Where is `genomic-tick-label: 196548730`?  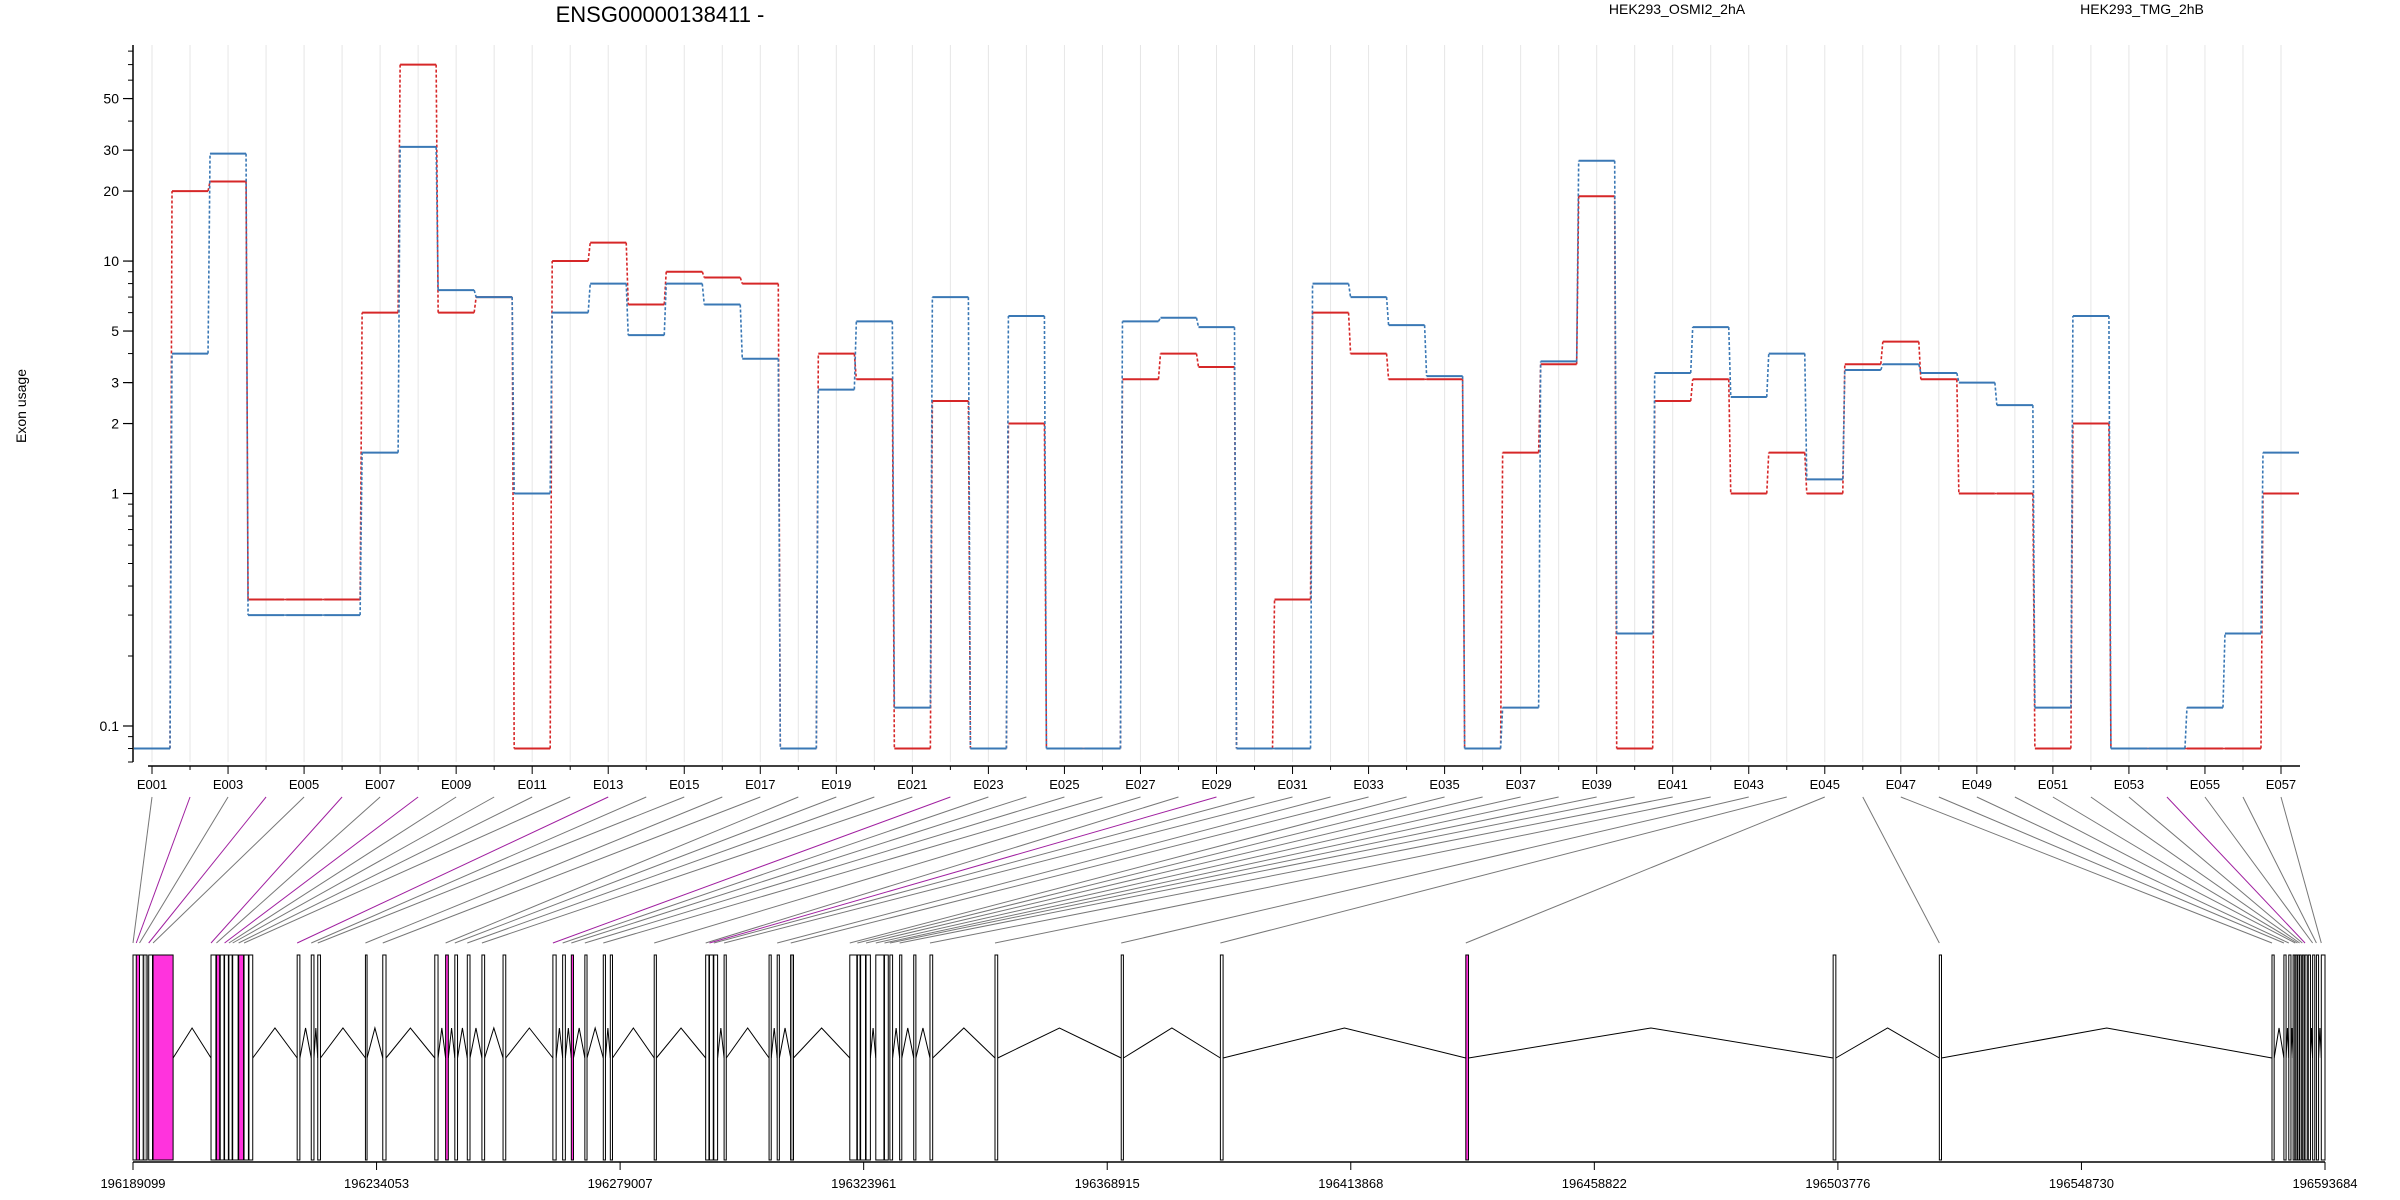
genomic-tick-label: 196548730 is located at coordinates (2081, 1183).